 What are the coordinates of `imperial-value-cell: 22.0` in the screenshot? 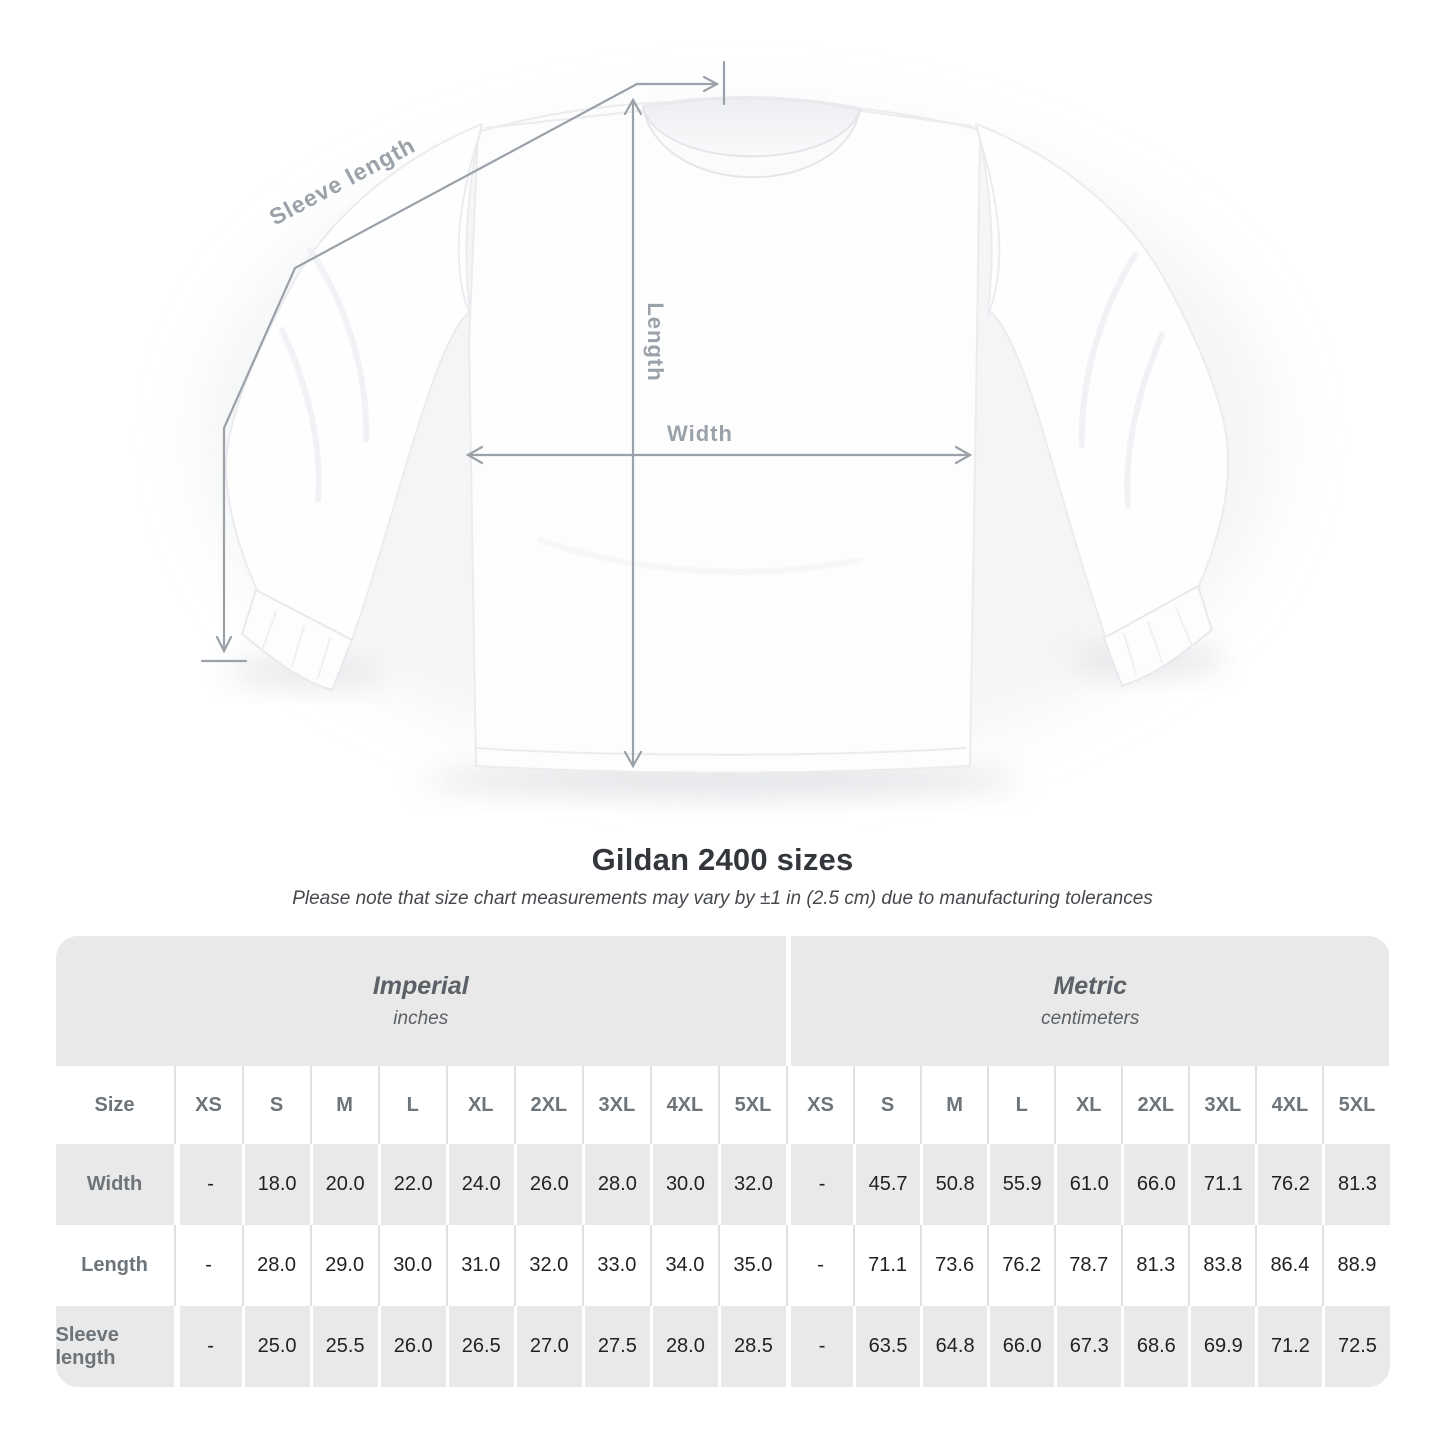 It's located at (411, 1184).